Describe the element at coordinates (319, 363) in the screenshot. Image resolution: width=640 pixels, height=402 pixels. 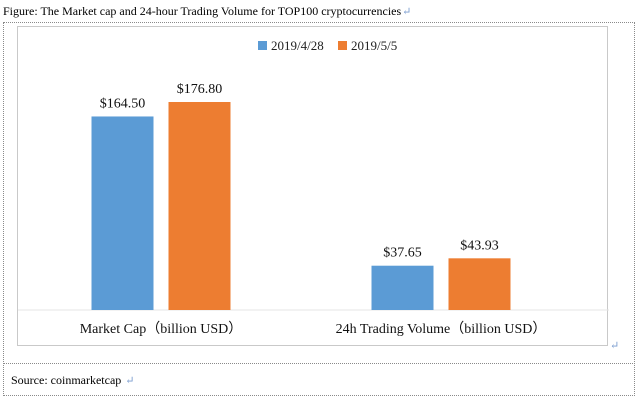
I see `row-separator` at that location.